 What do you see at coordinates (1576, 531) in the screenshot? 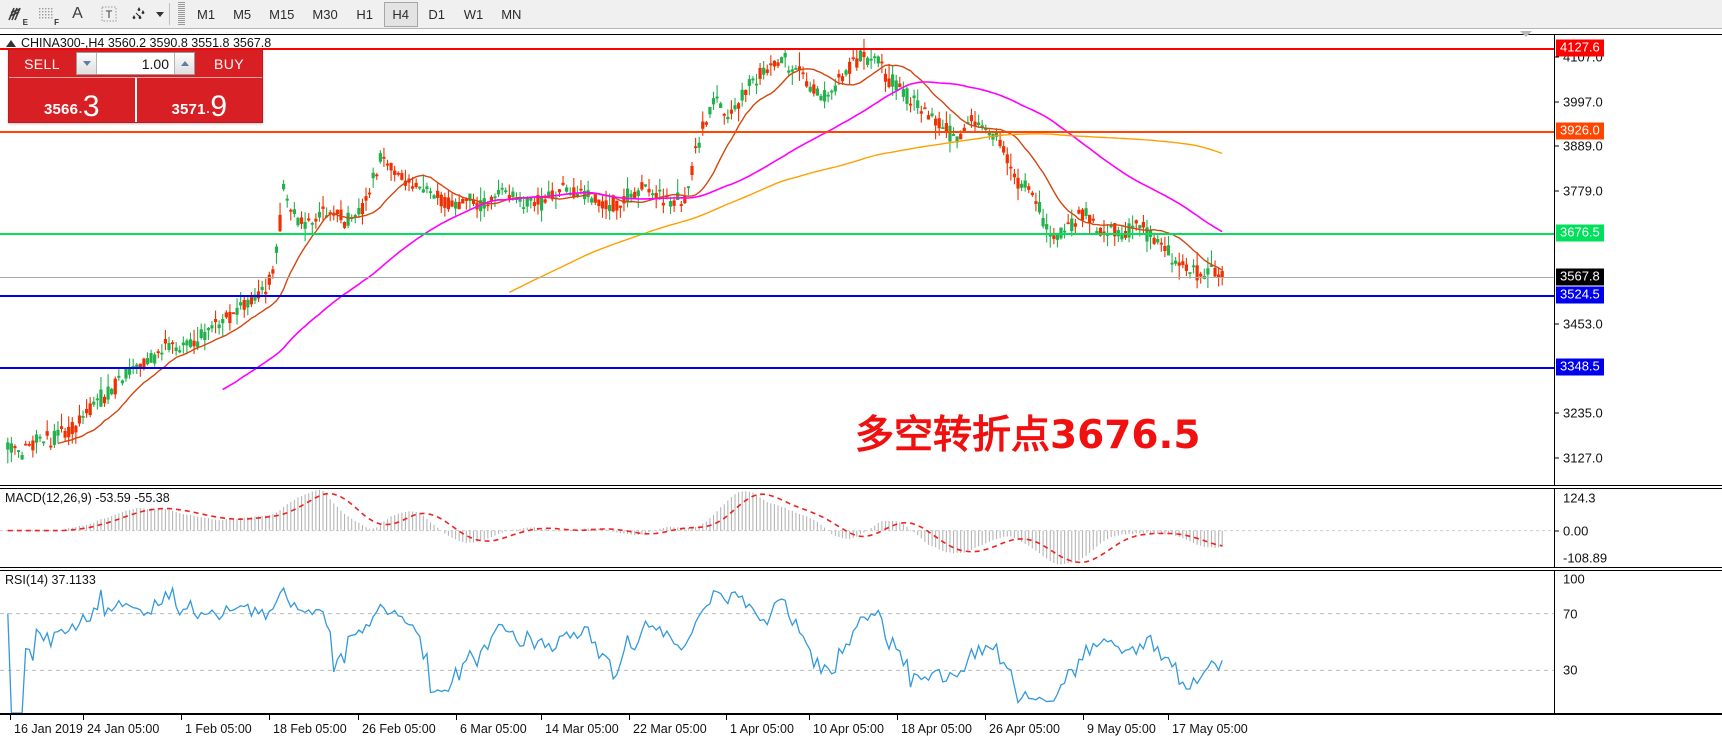
I see `macd-tick-label-1: 0.00` at bounding box center [1576, 531].